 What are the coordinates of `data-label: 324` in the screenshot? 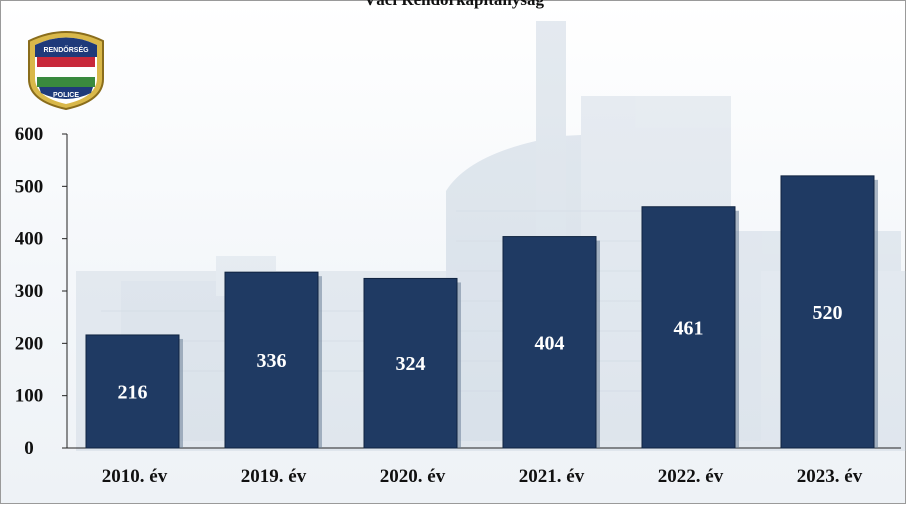 It's located at (411, 364).